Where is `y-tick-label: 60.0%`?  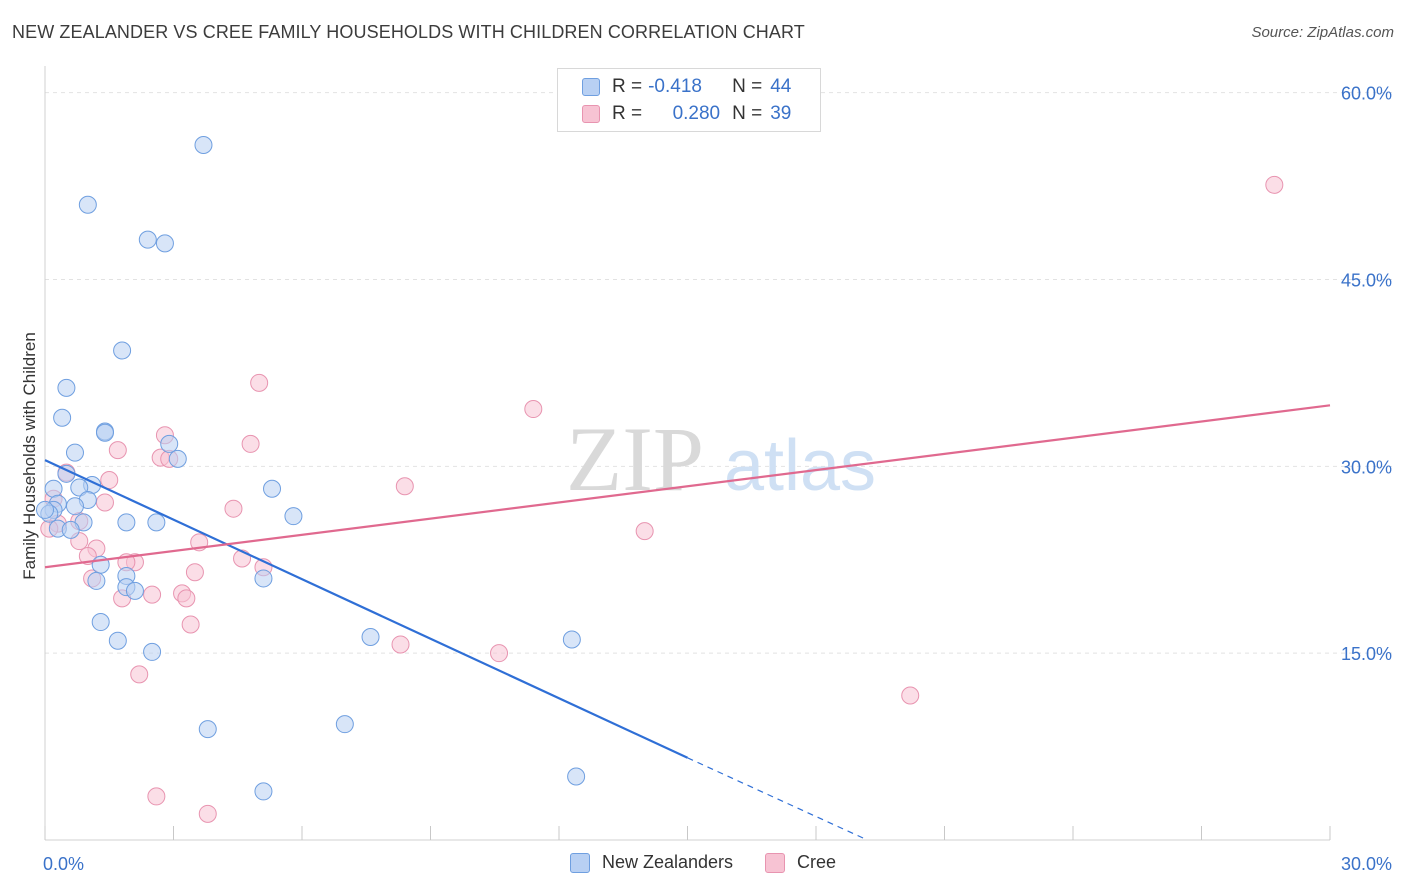 y-tick-label: 60.0% is located at coordinates (1366, 94).